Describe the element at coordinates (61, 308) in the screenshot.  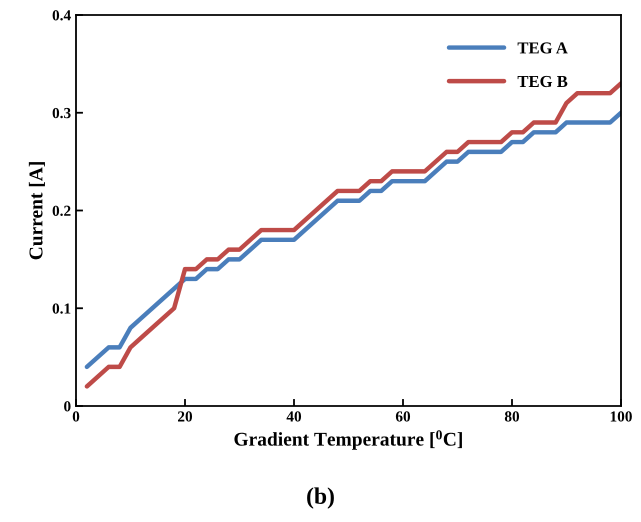
I see `y-tick-label: 0.1` at that location.